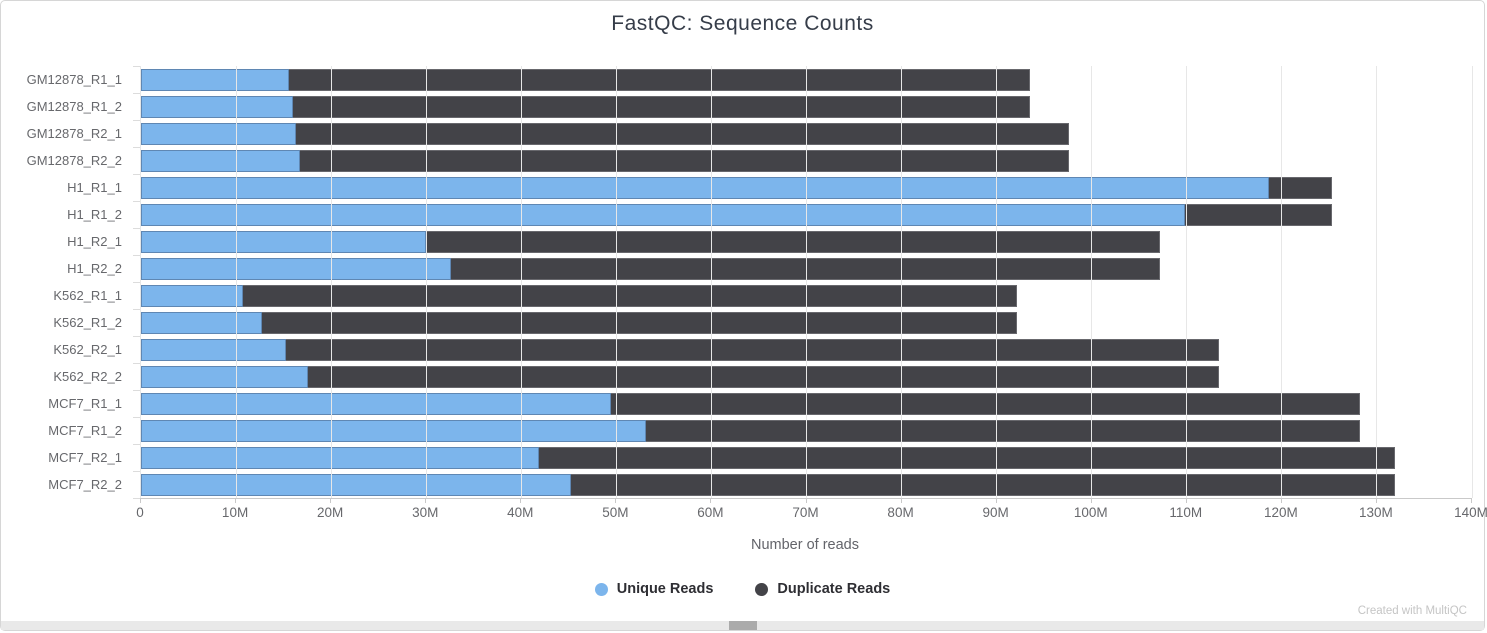 The width and height of the screenshot is (1487, 633). What do you see at coordinates (710, 512) in the screenshot?
I see `x-tick-label: 60M` at bounding box center [710, 512].